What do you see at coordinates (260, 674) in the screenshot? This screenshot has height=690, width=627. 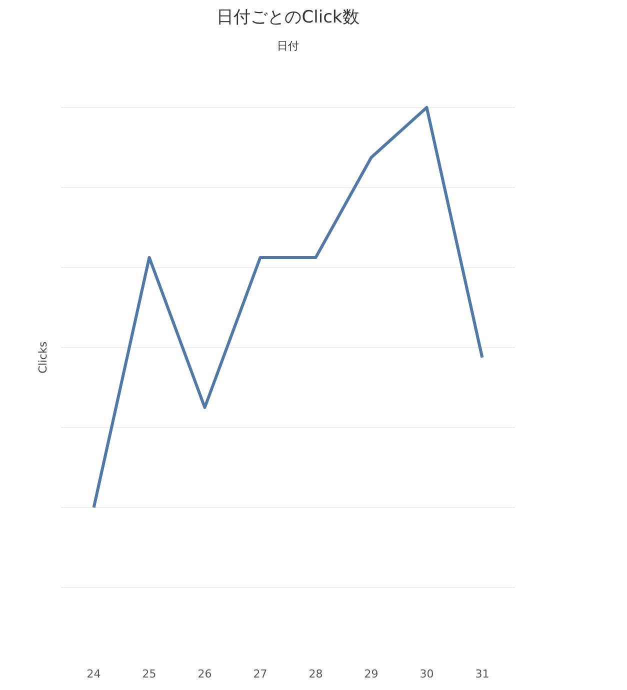 I see `x-tick-label: 27` at bounding box center [260, 674].